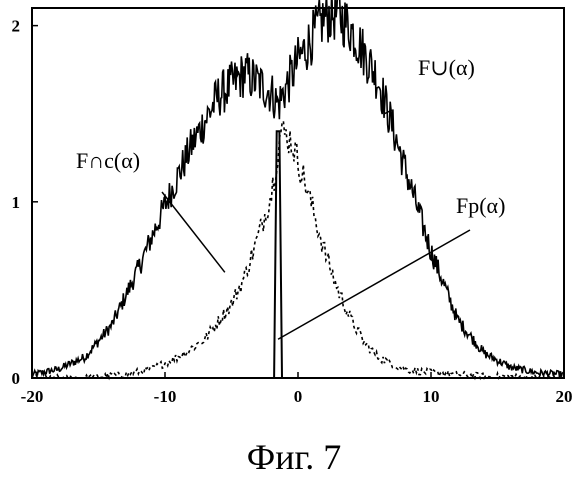  What do you see at coordinates (446, 67) in the screenshot?
I see `series-label: F∪(α)` at bounding box center [446, 67].